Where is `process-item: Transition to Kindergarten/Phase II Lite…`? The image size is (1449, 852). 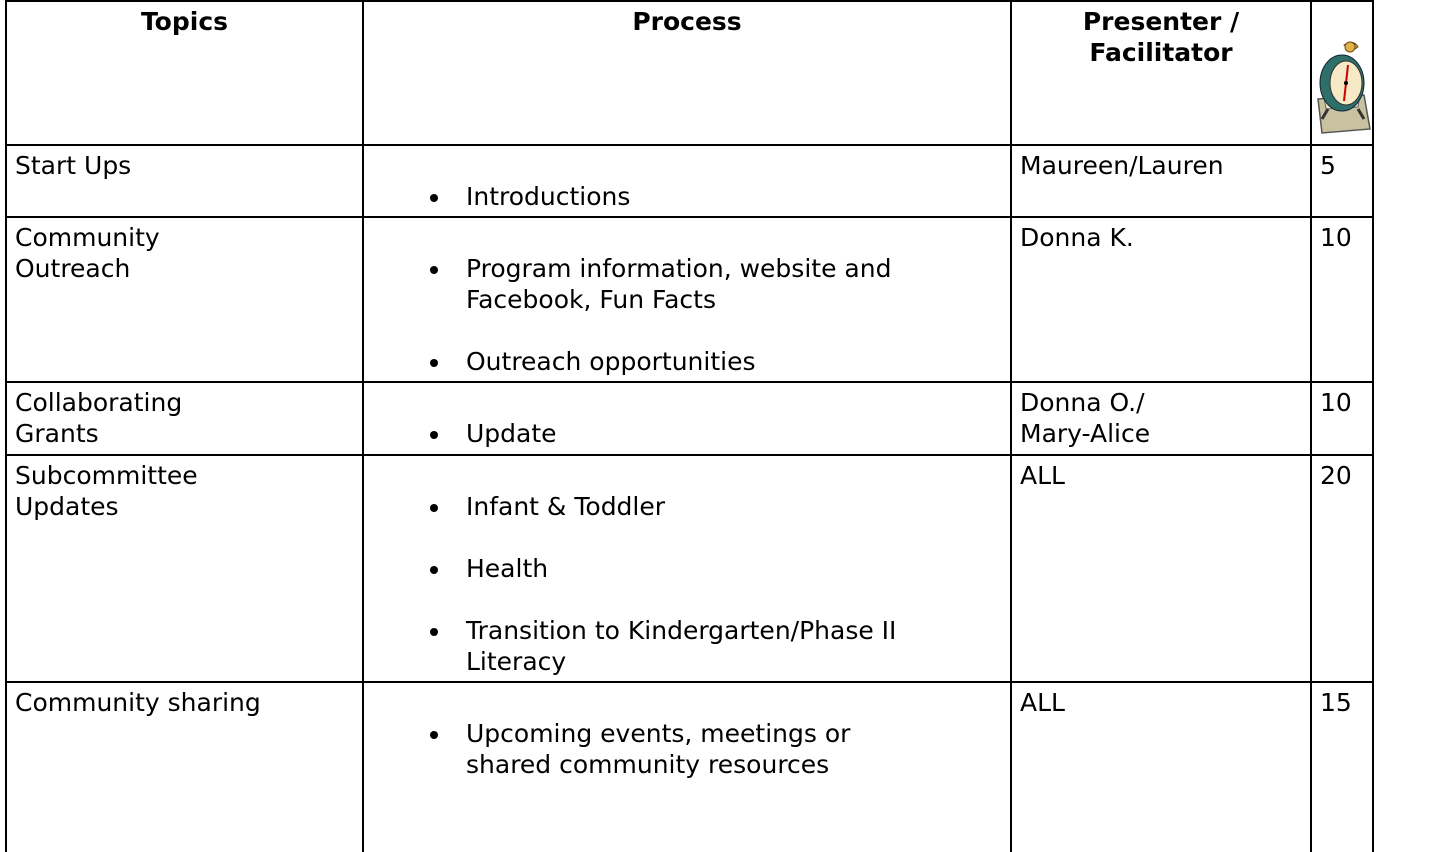
process-item: Transition to Kindergarten/Phase II Lite… is located at coordinates (727, 646).